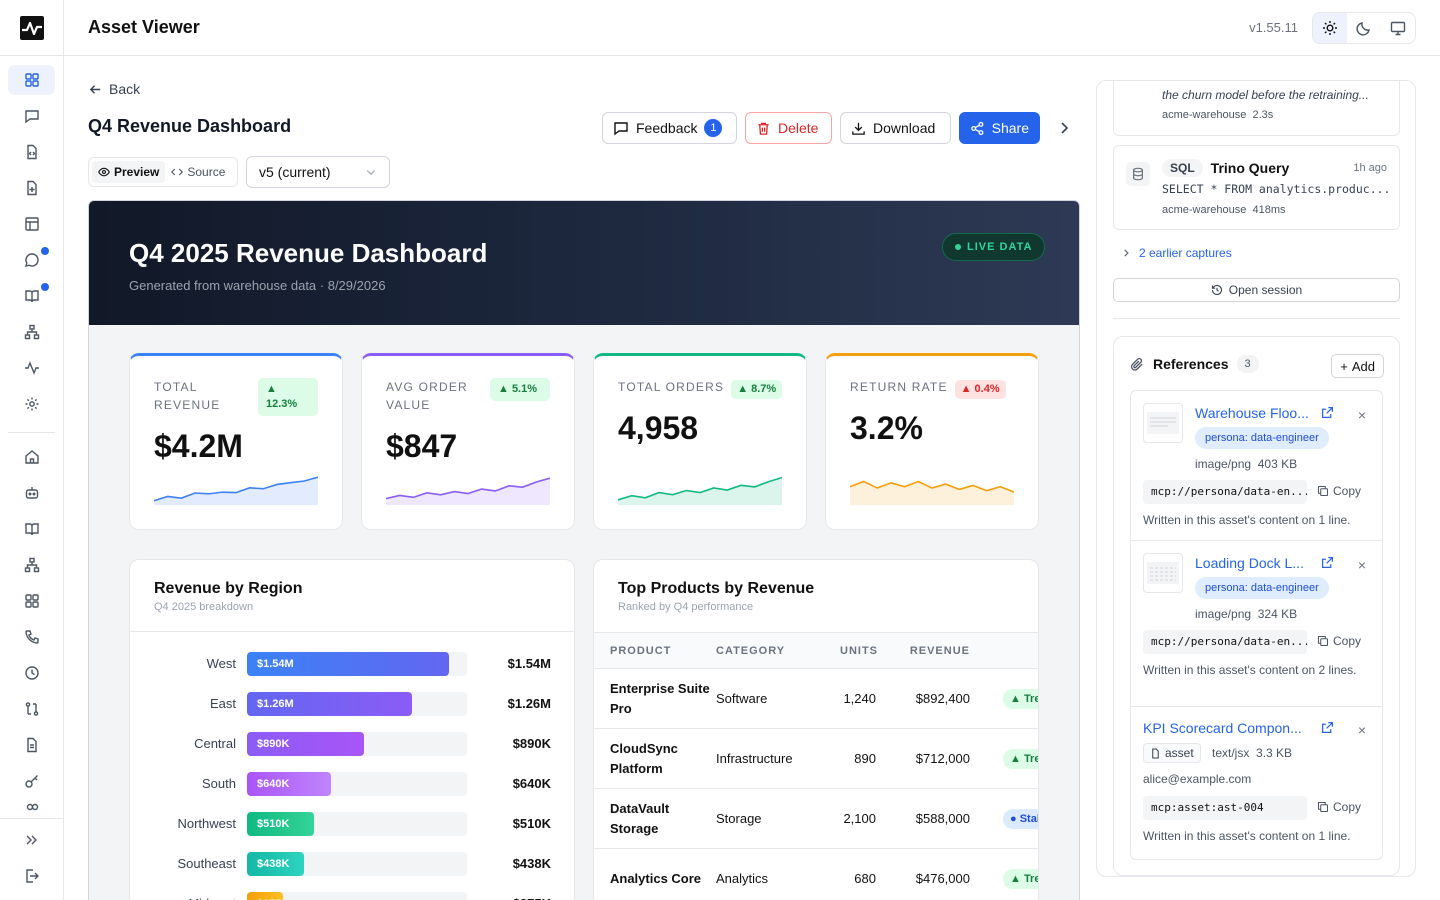 The height and width of the screenshot is (900, 1440). What do you see at coordinates (31, 781) in the screenshot?
I see `key-icon` at bounding box center [31, 781].